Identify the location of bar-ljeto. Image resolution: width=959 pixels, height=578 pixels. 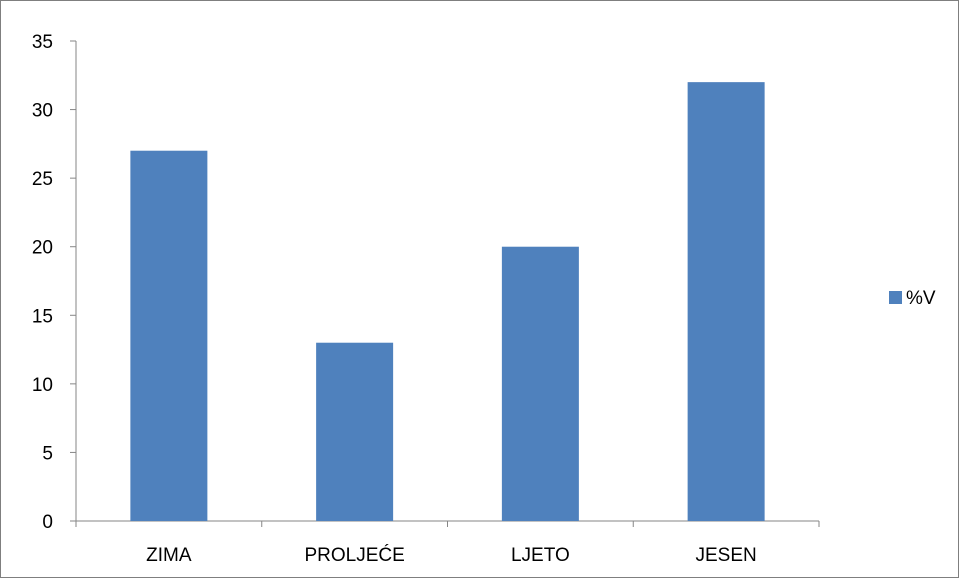
(540, 383).